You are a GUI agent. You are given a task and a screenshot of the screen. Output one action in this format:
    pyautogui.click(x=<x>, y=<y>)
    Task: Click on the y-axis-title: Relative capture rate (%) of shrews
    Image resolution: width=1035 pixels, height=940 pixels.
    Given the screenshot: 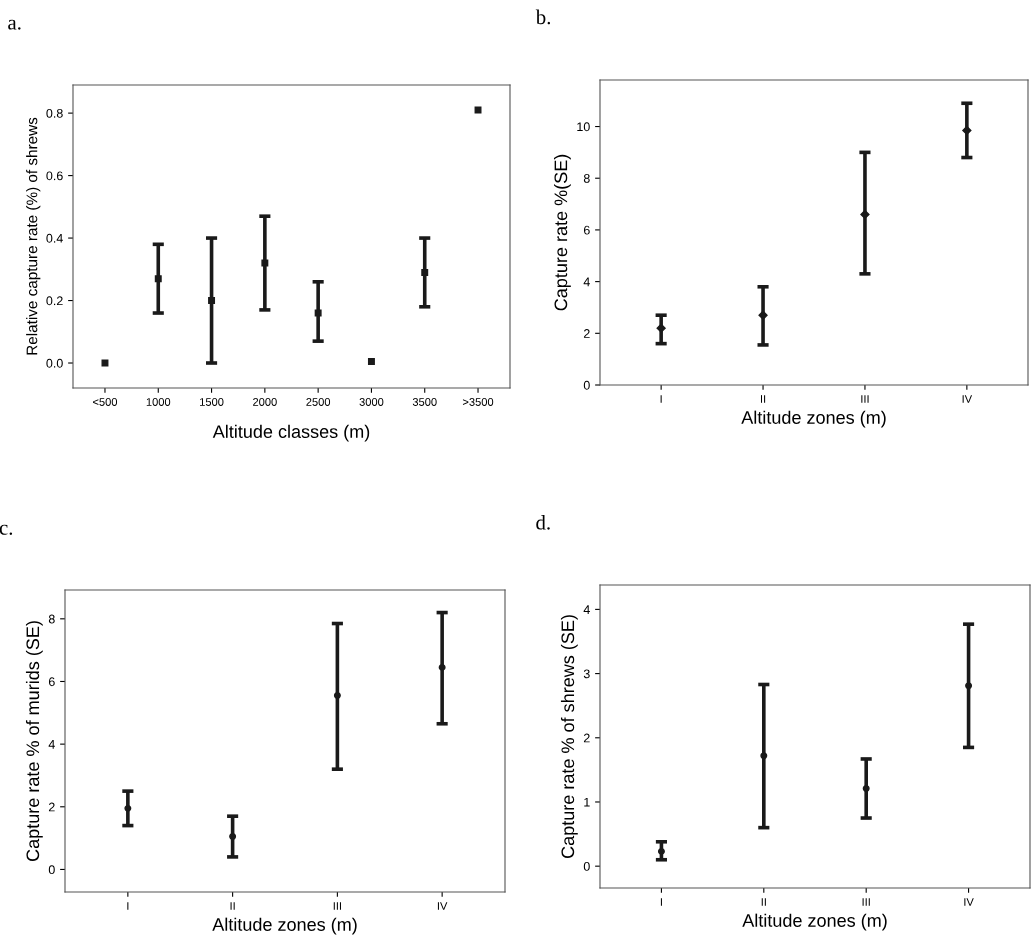 What is the action you would take?
    pyautogui.click(x=33, y=236)
    